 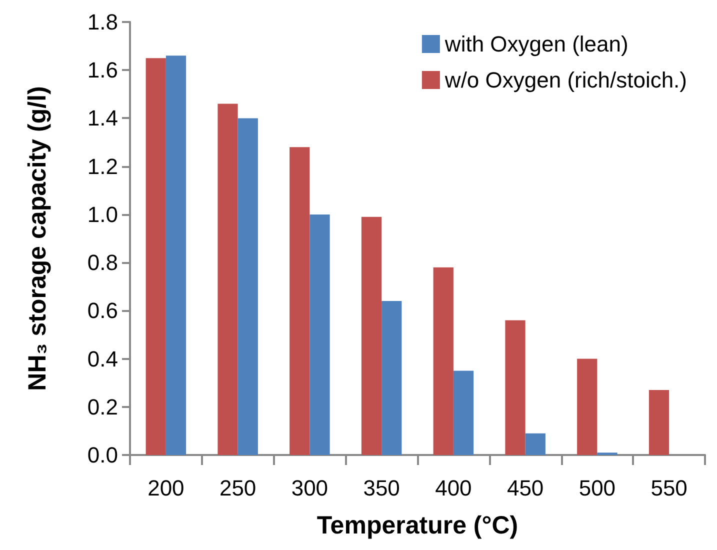 What do you see at coordinates (102, 70) in the screenshot?
I see `y-tick-label: 1.6` at bounding box center [102, 70].